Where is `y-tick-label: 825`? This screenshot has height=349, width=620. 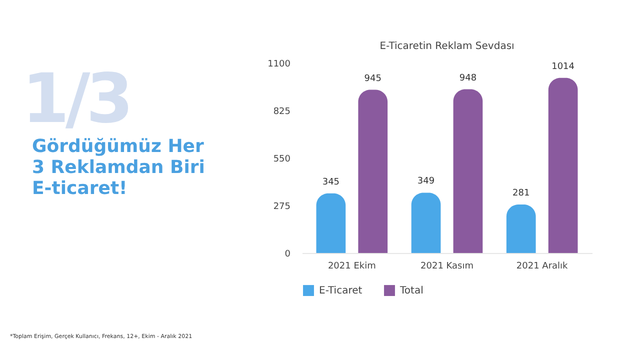
y-tick-label: 825 is located at coordinates (281, 112).